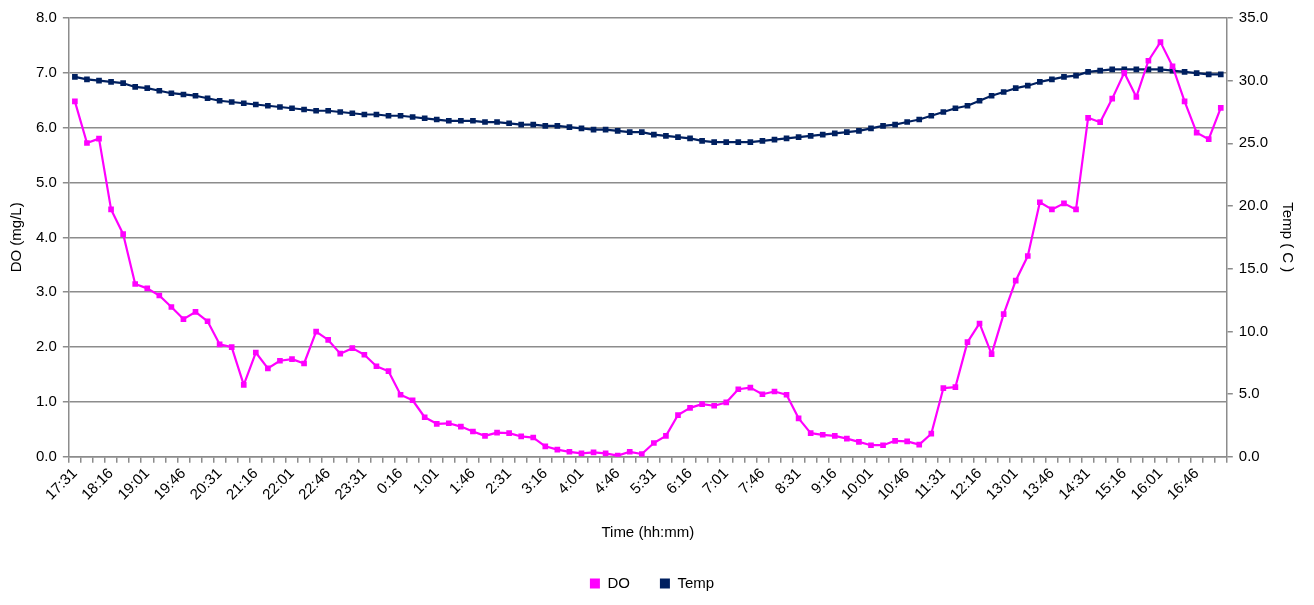  I want to click on y-tick-label: 1.0, so click(46, 401).